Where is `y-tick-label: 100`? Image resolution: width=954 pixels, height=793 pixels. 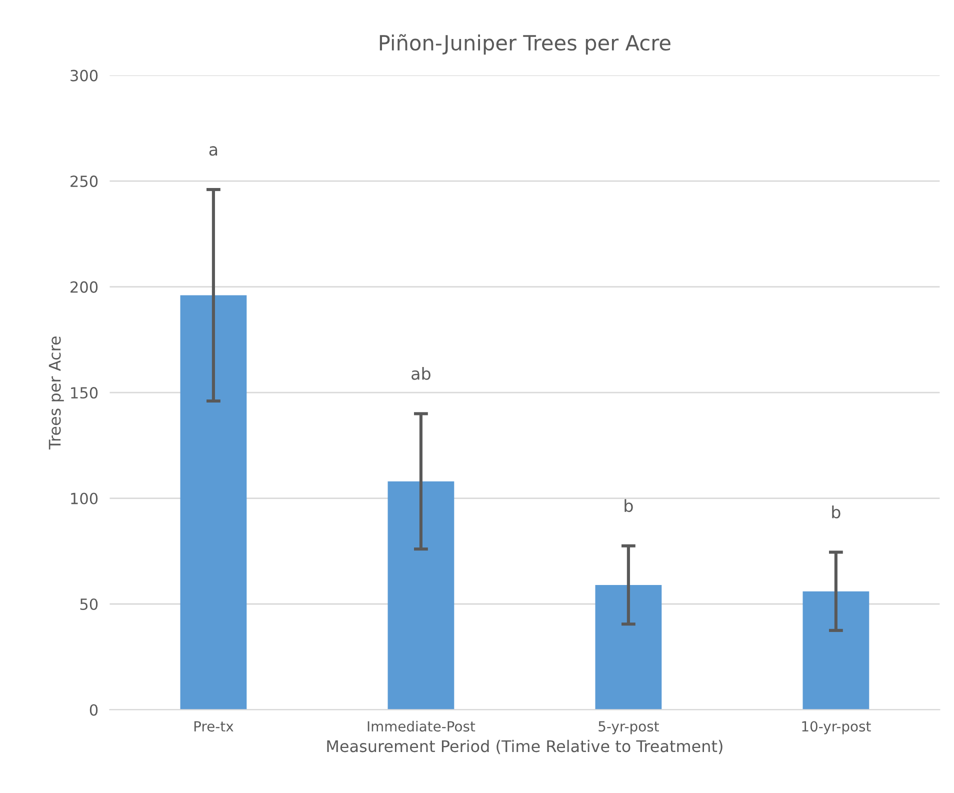 y-tick-label: 100 is located at coordinates (84, 498).